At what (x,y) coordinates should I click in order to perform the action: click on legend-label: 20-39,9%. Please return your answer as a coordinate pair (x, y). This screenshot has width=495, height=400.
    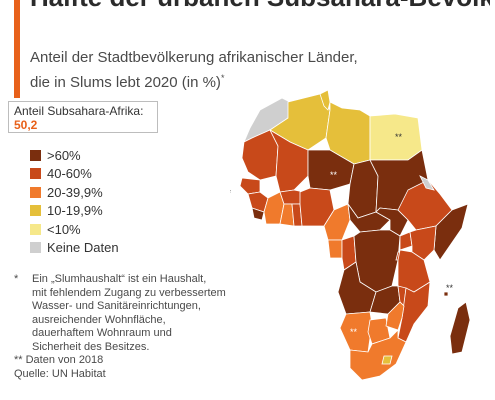
    Looking at the image, I should click on (75, 192).